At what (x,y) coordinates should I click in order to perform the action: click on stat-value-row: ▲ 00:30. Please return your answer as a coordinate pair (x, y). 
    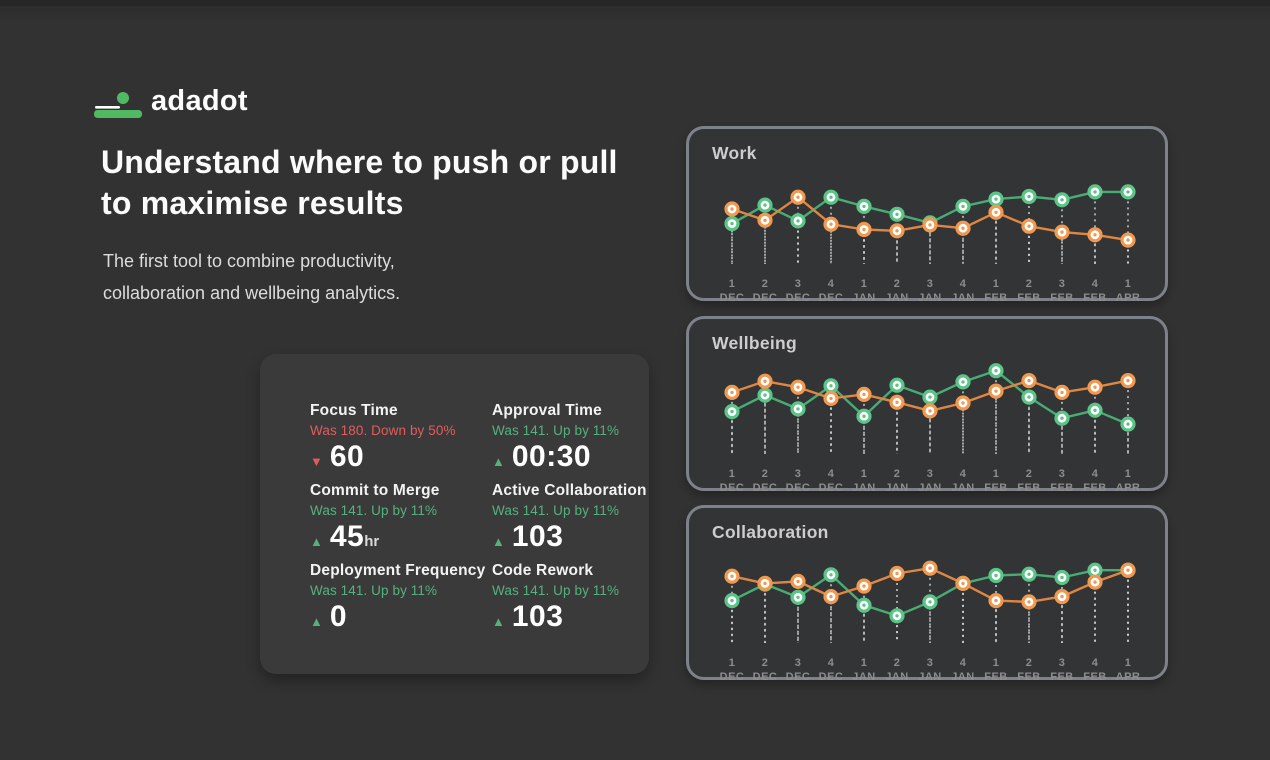
    Looking at the image, I should click on (570, 457).